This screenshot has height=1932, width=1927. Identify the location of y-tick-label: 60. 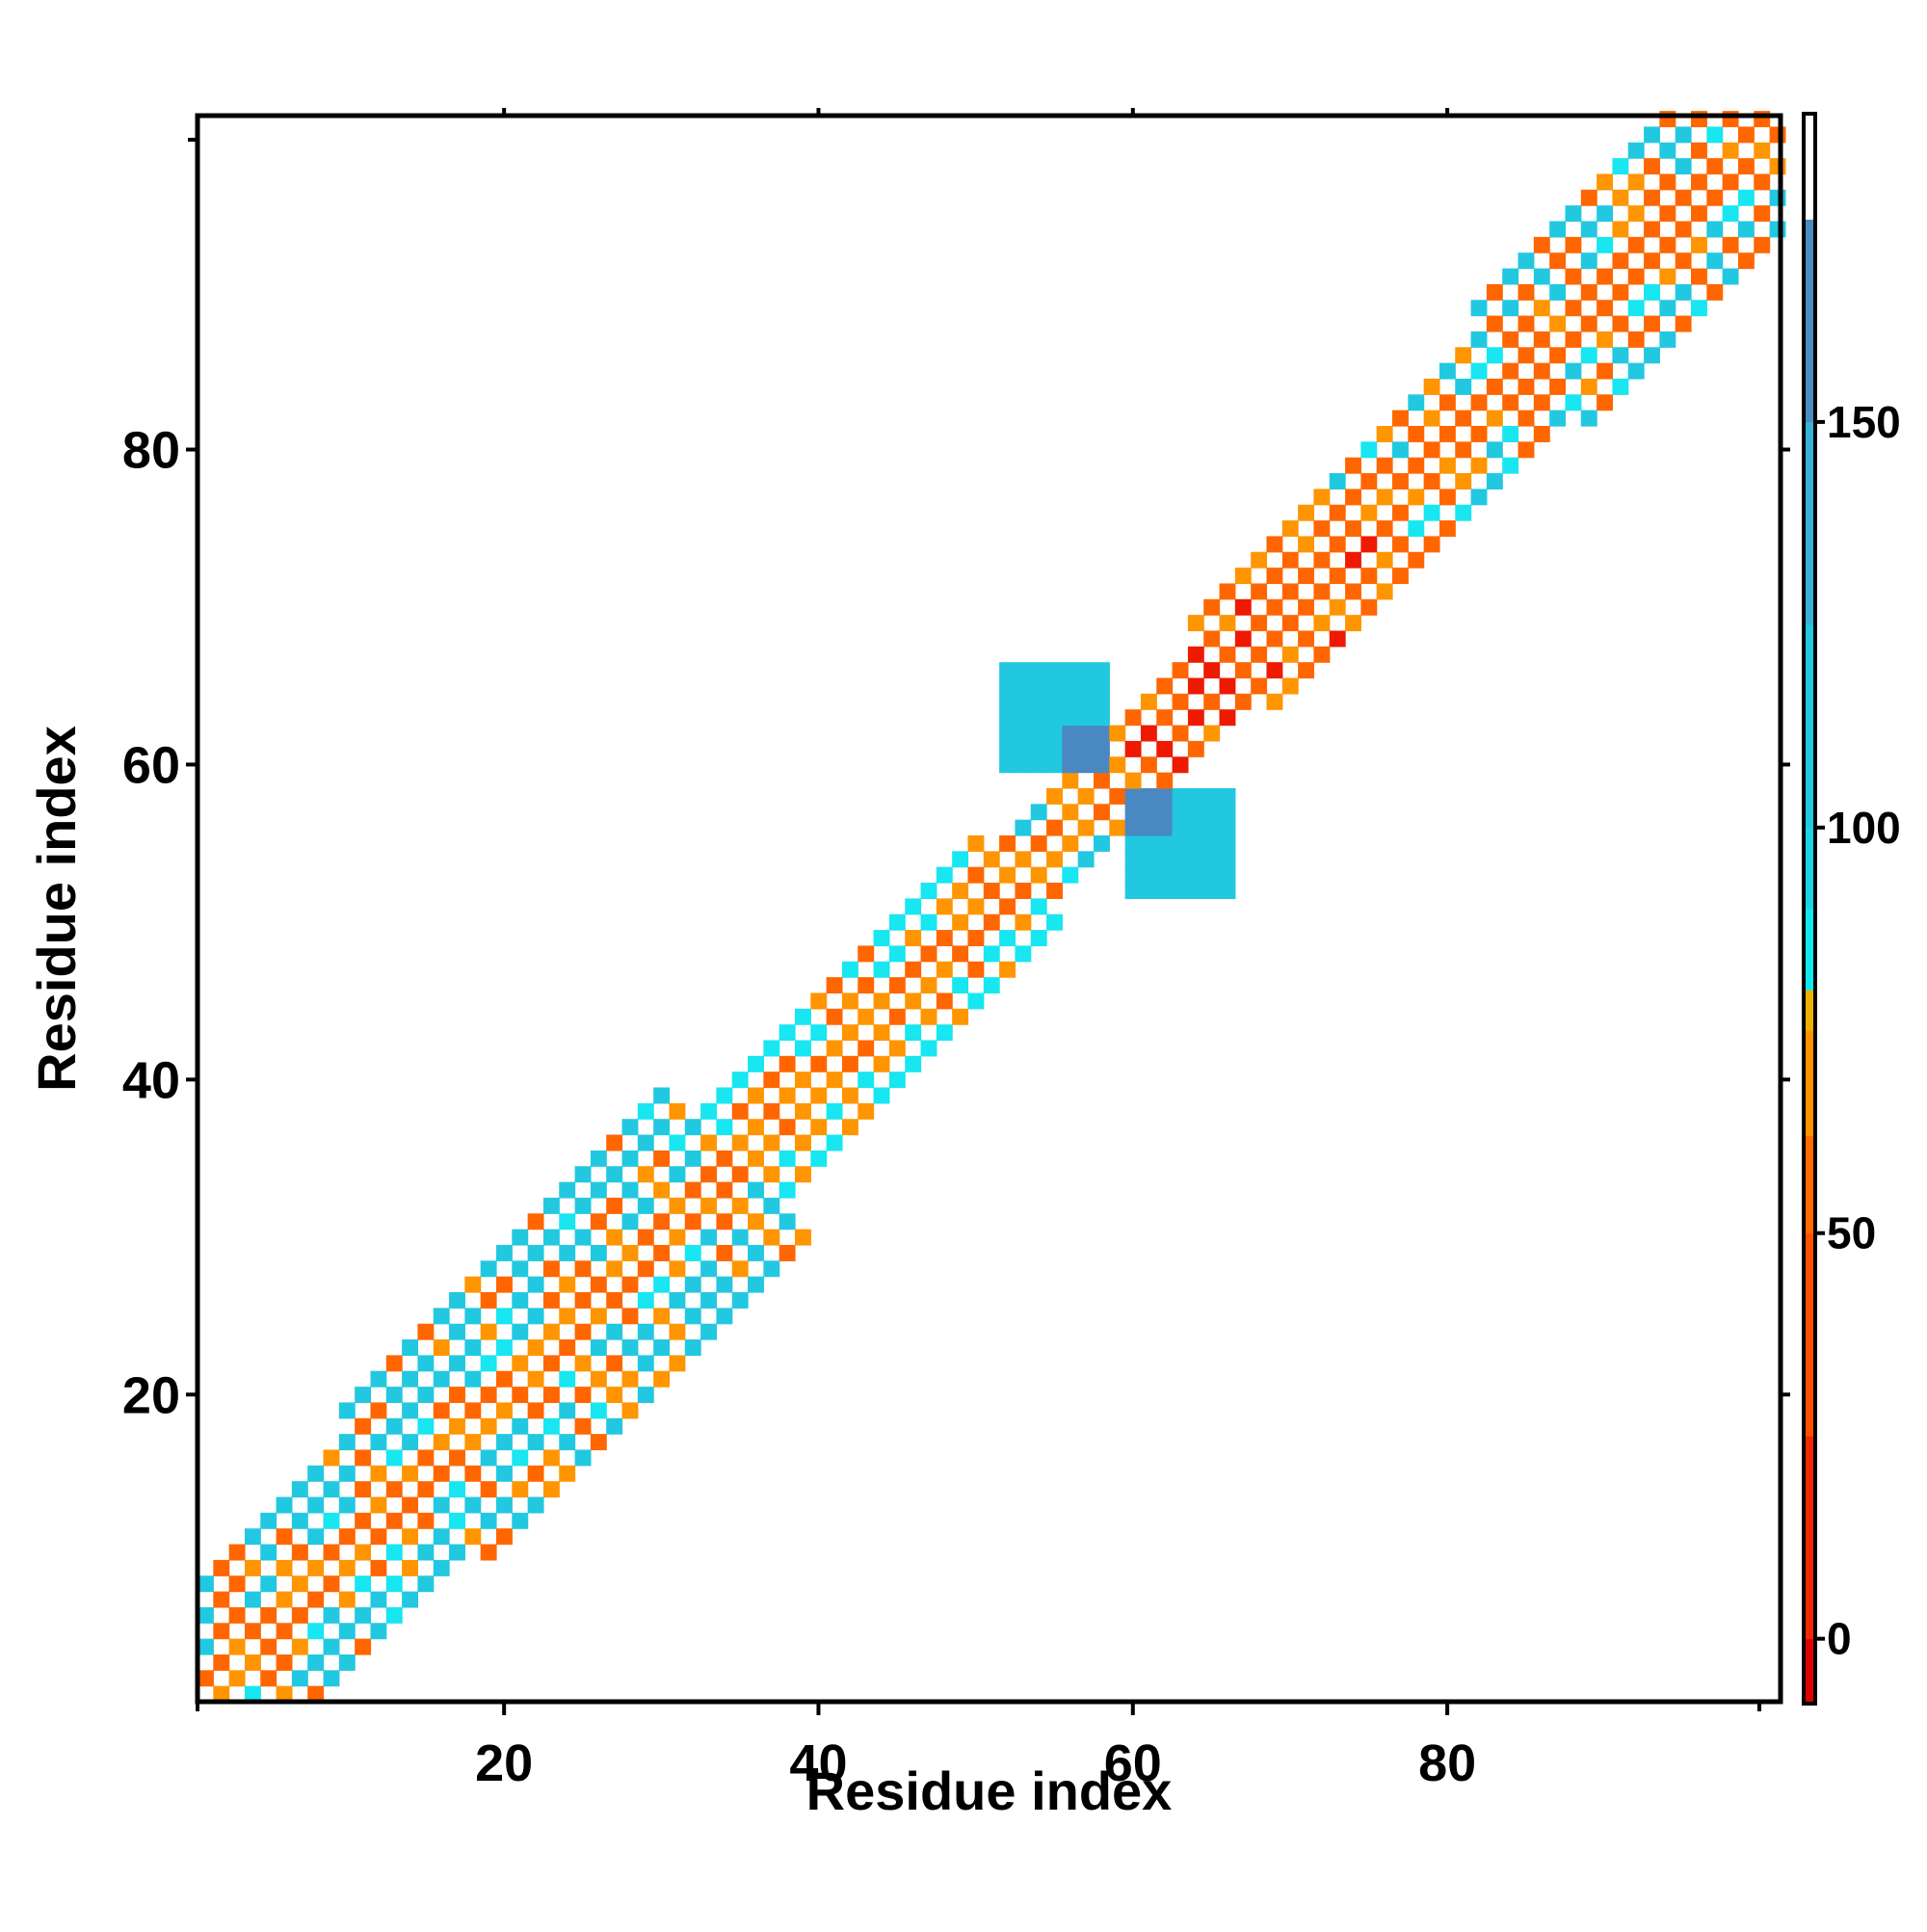
(151, 765).